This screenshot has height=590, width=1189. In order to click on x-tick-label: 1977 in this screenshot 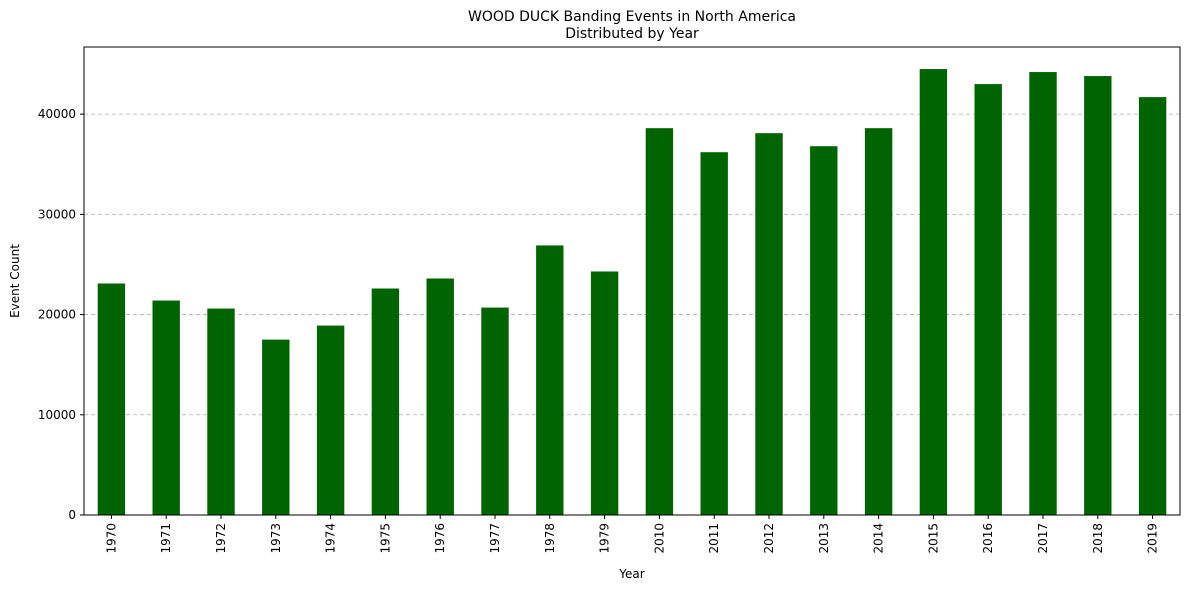, I will do `click(495, 538)`.